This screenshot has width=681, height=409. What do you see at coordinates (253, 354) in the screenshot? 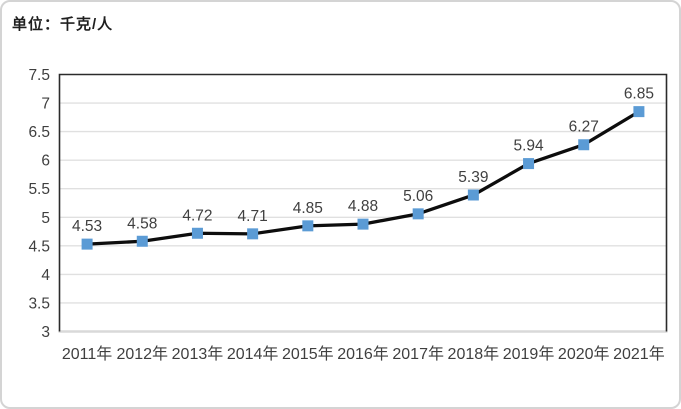
I see `x-axis-tick-label: 2014年` at bounding box center [253, 354].